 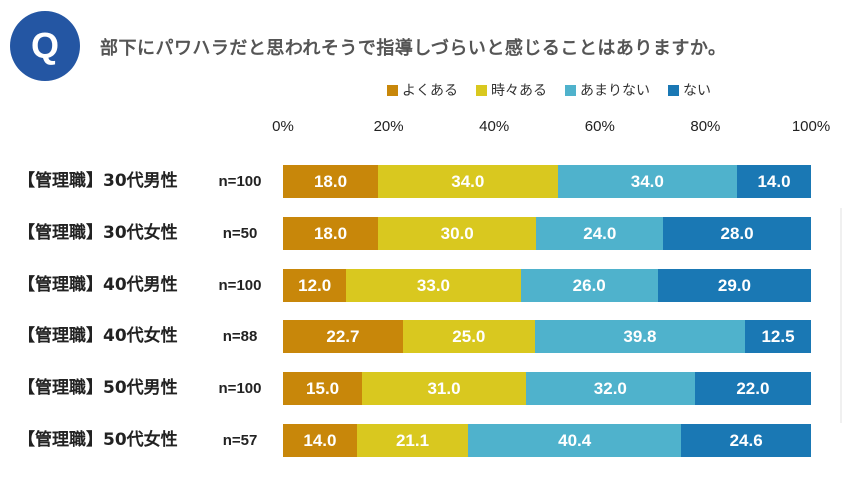 I want to click on bar-segment: 30.0, so click(x=457, y=233).